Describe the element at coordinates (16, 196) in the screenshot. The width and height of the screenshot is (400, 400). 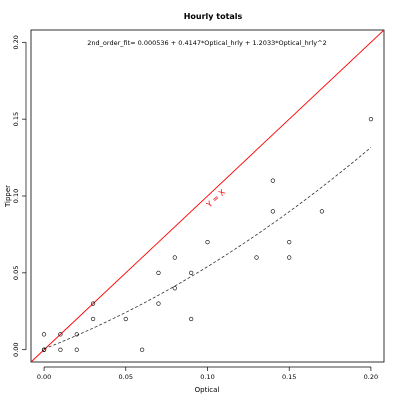
I see `y-tick-label: 0.10` at that location.